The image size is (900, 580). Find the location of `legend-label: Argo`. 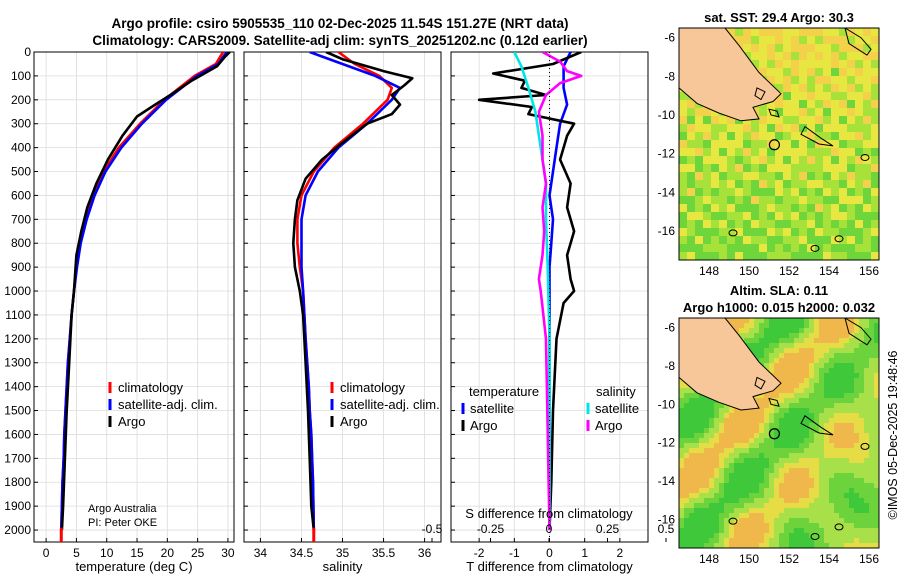

legend-label: Argo is located at coordinates (353, 421).